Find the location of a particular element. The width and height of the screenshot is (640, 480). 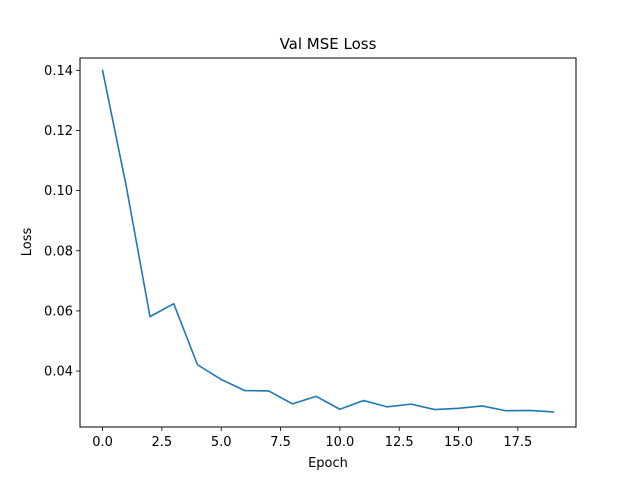

x-tick-label: 12.5 is located at coordinates (399, 442).